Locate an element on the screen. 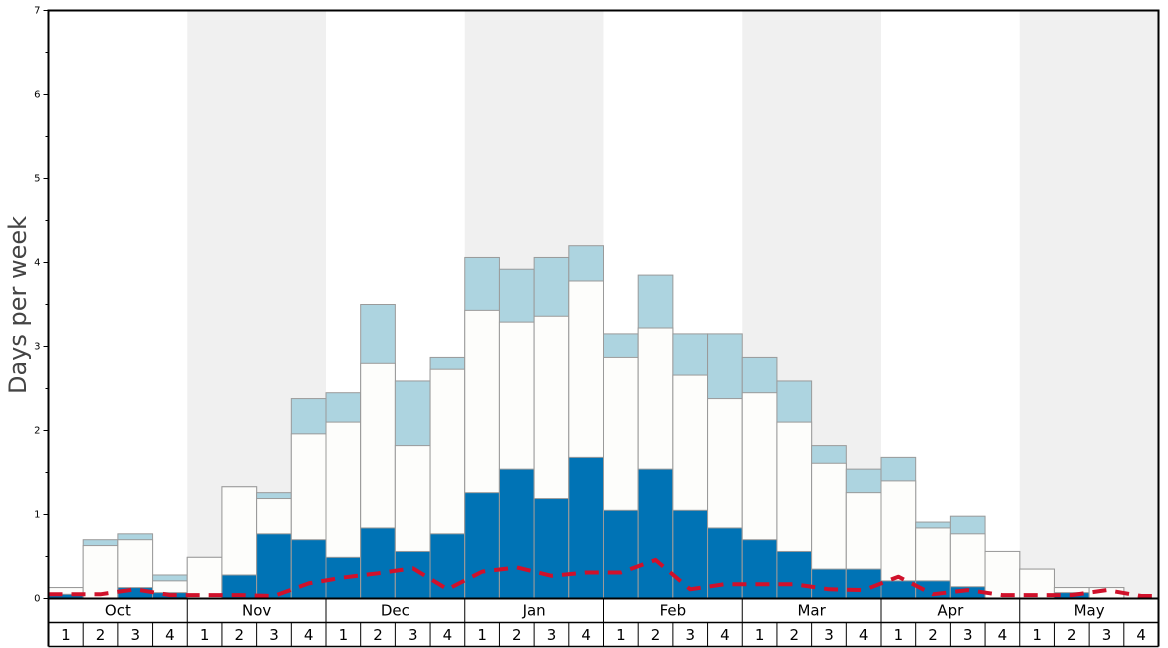 This screenshot has width=1168, height=648. month-band-may is located at coordinates (1089, 304).